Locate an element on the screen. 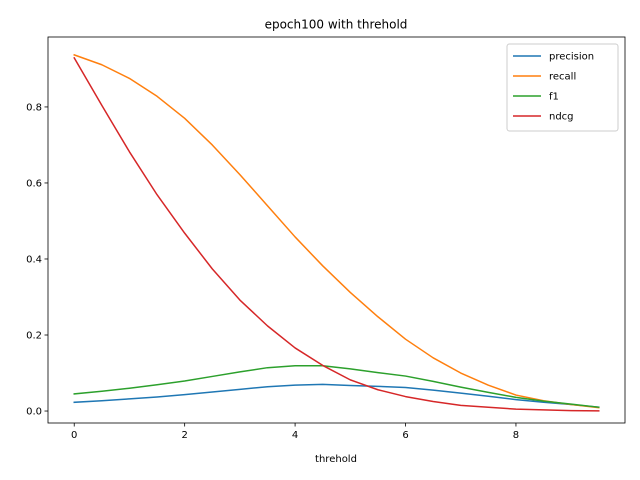 The height and width of the screenshot is (480, 640). x-tick-label: 0 is located at coordinates (74, 435).